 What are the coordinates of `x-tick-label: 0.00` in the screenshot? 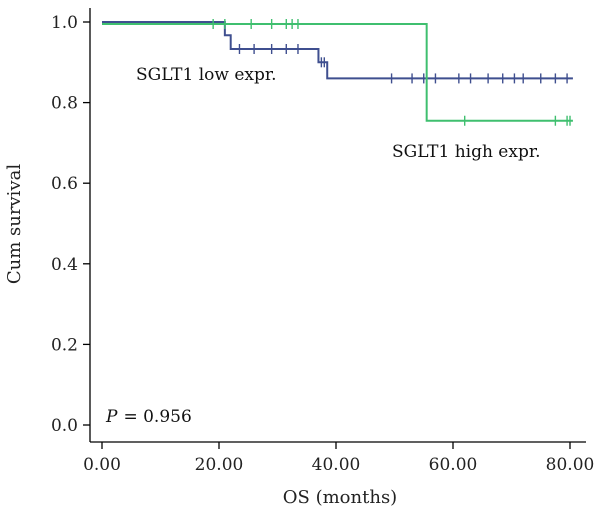 It's located at (102, 465).